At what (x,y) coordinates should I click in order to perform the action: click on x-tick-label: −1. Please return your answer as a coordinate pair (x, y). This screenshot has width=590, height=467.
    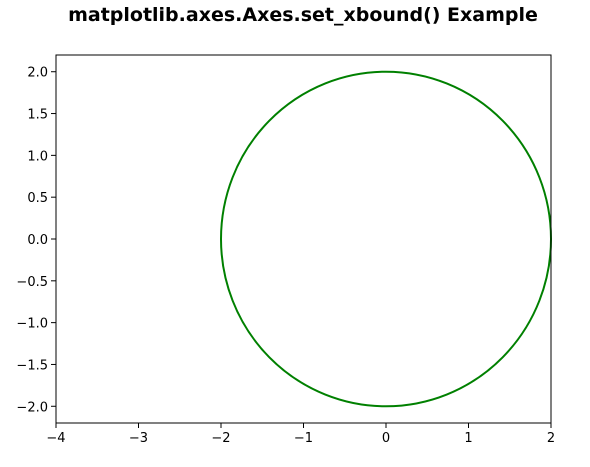
    Looking at the image, I should click on (303, 438).